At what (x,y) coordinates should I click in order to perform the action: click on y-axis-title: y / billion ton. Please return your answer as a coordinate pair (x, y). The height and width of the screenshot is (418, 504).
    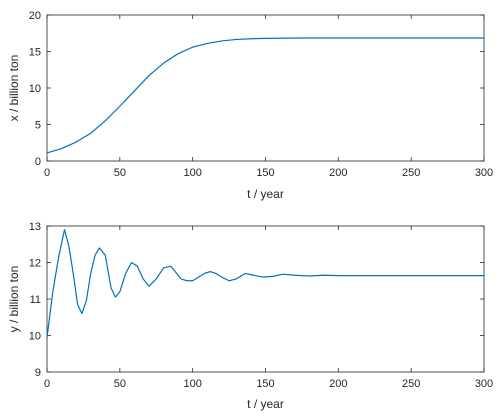
    Looking at the image, I should click on (14, 299).